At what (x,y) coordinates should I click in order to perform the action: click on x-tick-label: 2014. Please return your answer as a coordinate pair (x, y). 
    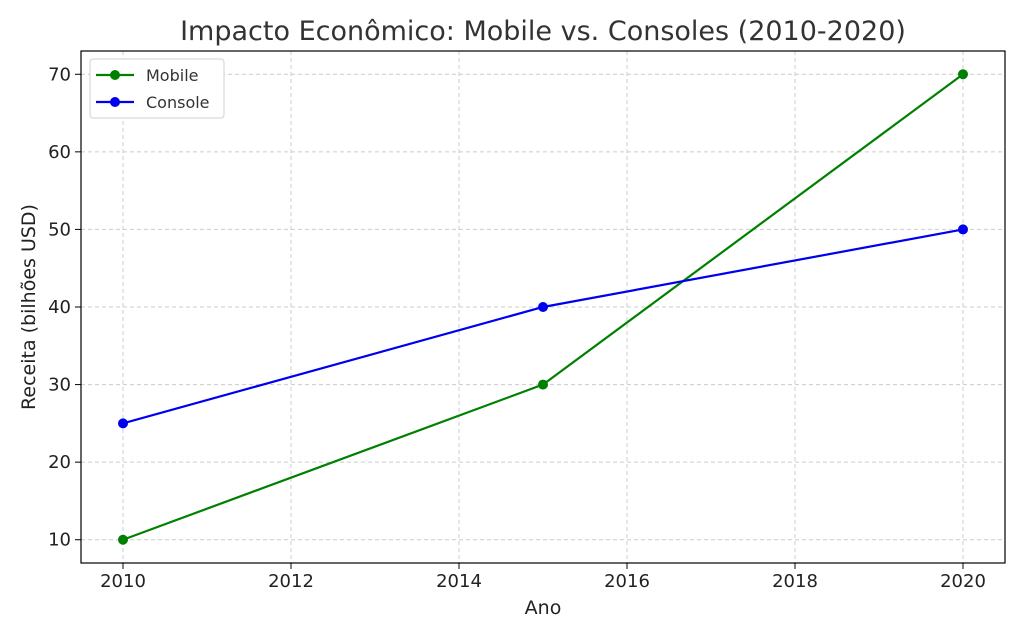
    Looking at the image, I should click on (459, 581).